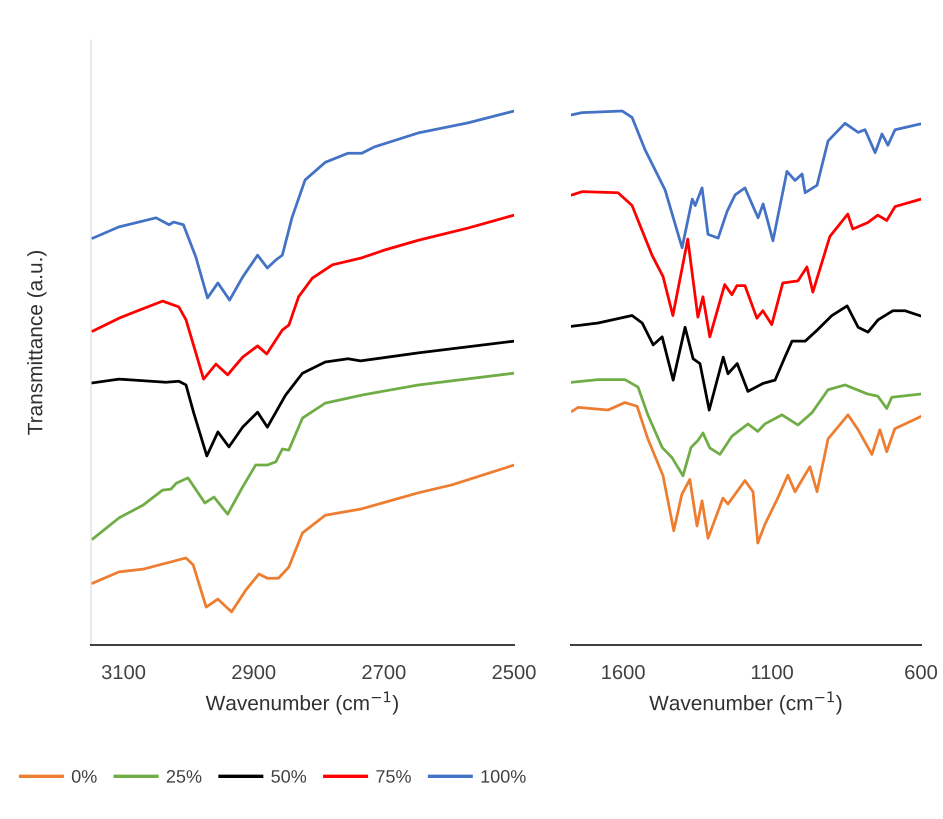  Describe the element at coordinates (84, 776) in the screenshot. I see `legend-label: 0%` at that location.